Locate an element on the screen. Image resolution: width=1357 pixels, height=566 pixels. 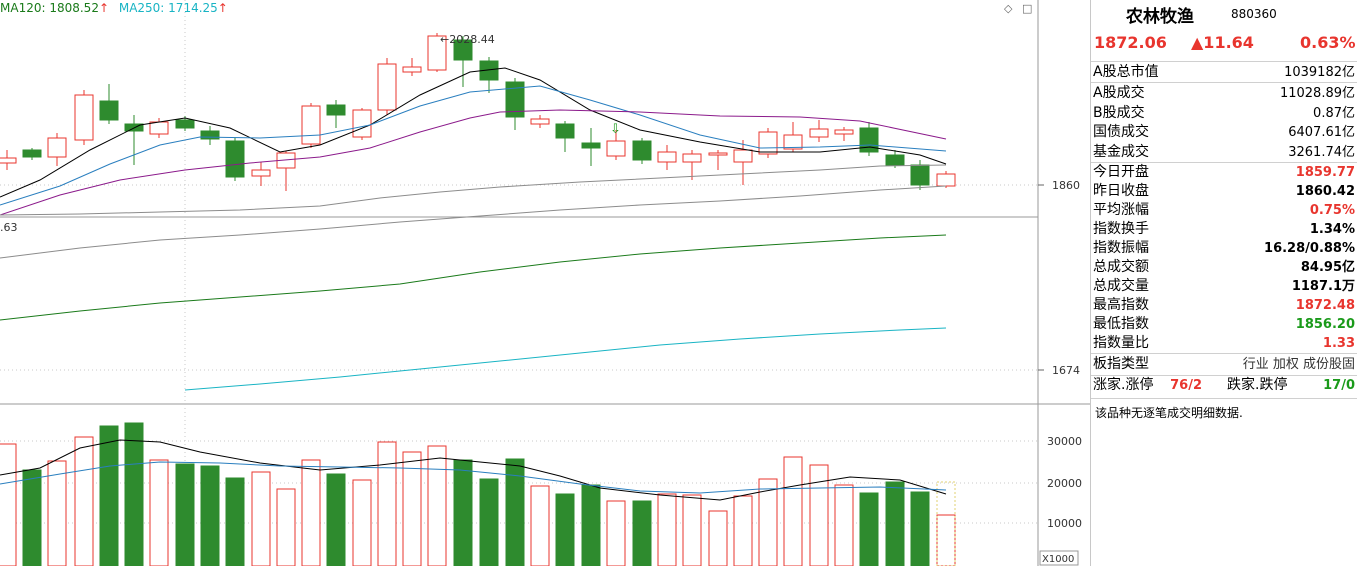
stat-row: 总成交量 1187.1万 is located at coordinates (1223, 286).